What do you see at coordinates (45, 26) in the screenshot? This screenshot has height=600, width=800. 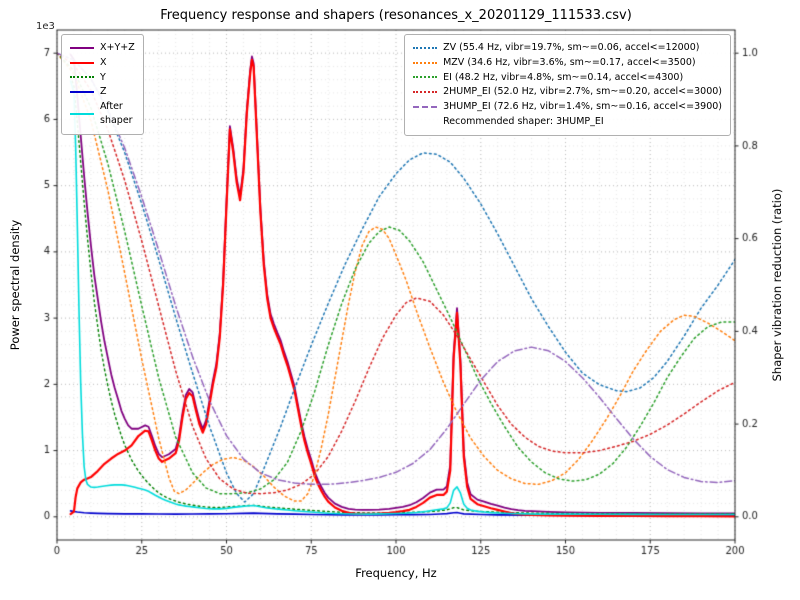 I see `y-axis-offset-text: 1e3` at bounding box center [45, 26].